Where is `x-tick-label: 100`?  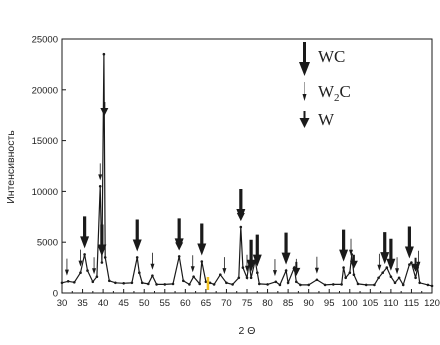
x-tick-label: 100 is located at coordinates (350, 303).